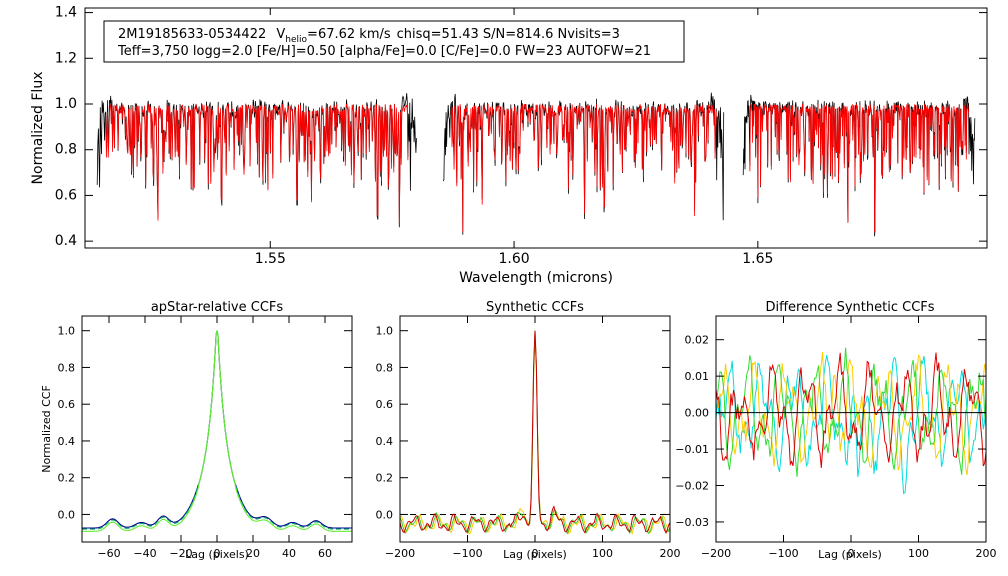  I want to click on y-tick-label: −0.01, so click(692, 449).